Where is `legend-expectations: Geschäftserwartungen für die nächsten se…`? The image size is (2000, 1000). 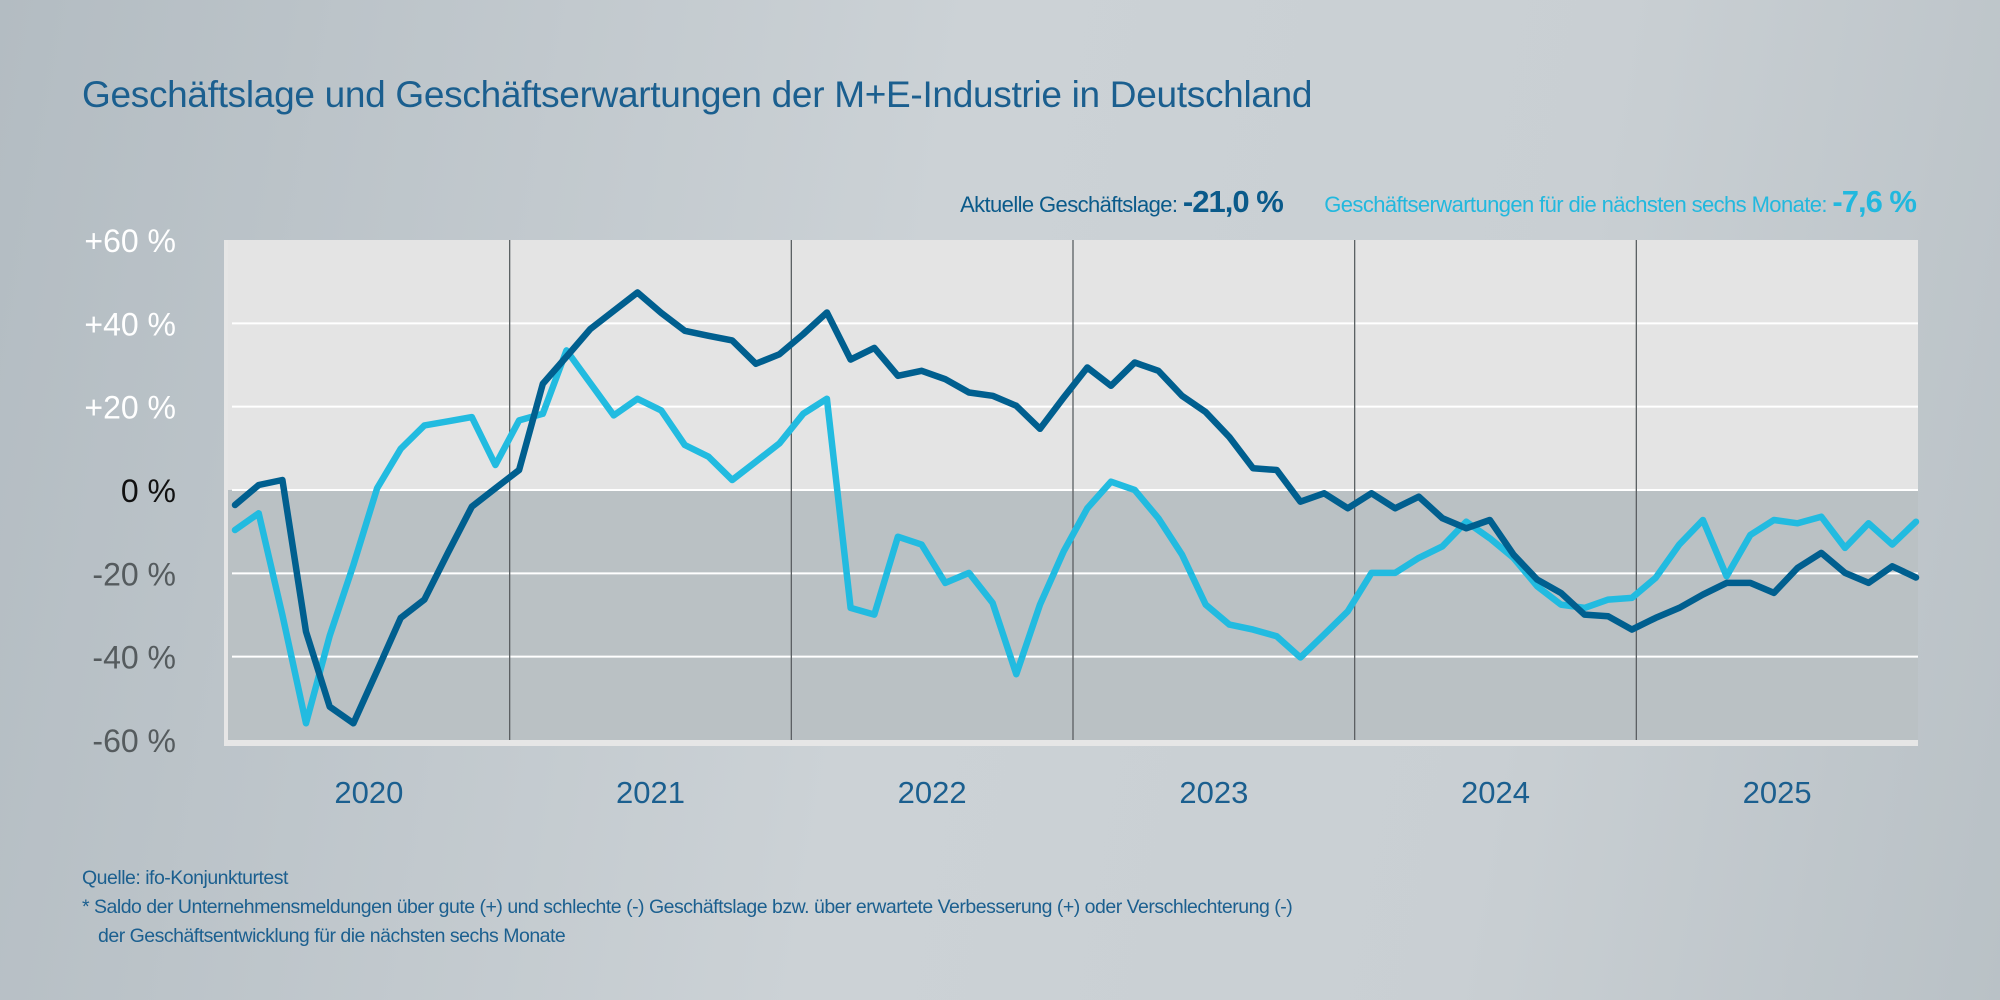 legend-expectations: Geschäftserwartungen für die nächsten se… is located at coordinates (1620, 201).